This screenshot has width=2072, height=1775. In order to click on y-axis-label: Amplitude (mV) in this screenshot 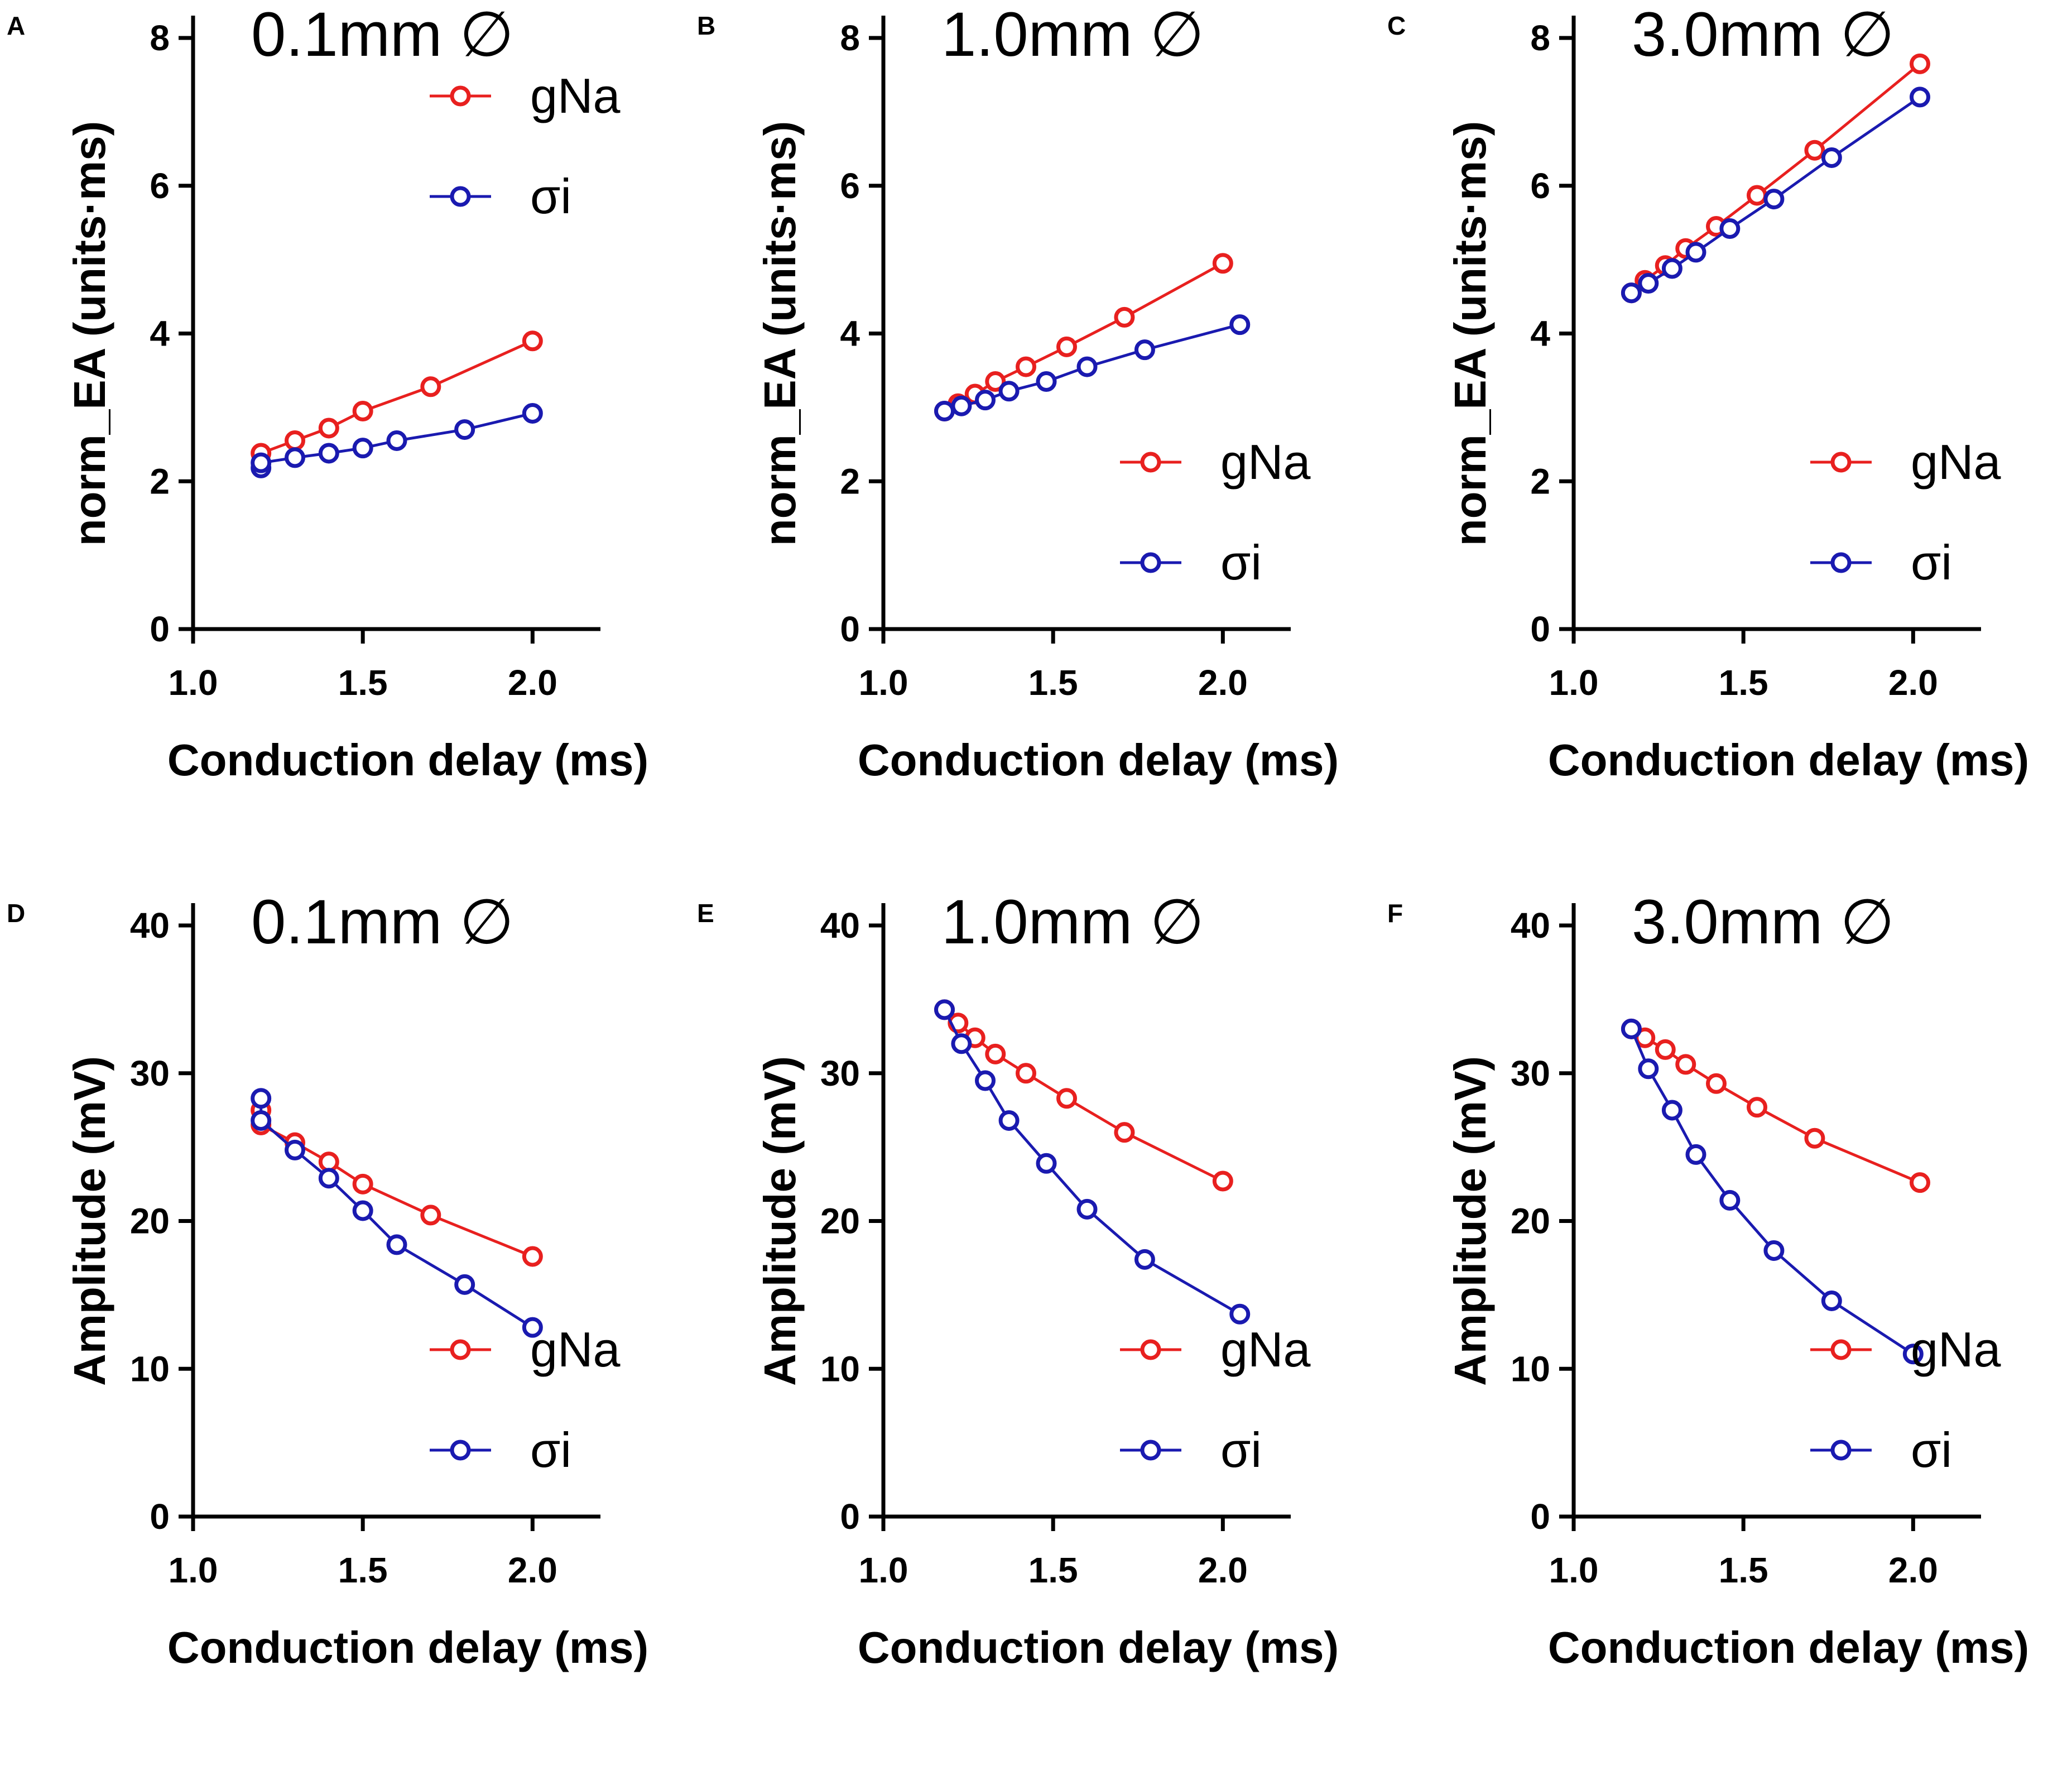, I will do `click(89, 1221)`.